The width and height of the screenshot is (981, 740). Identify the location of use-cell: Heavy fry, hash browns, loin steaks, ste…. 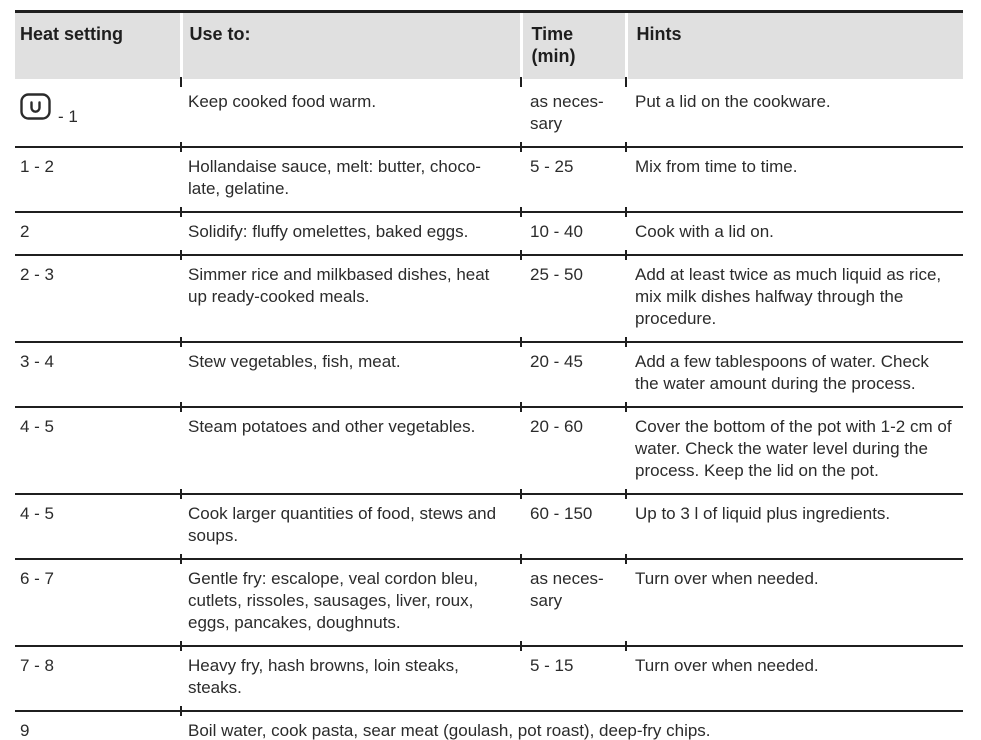
(350, 676).